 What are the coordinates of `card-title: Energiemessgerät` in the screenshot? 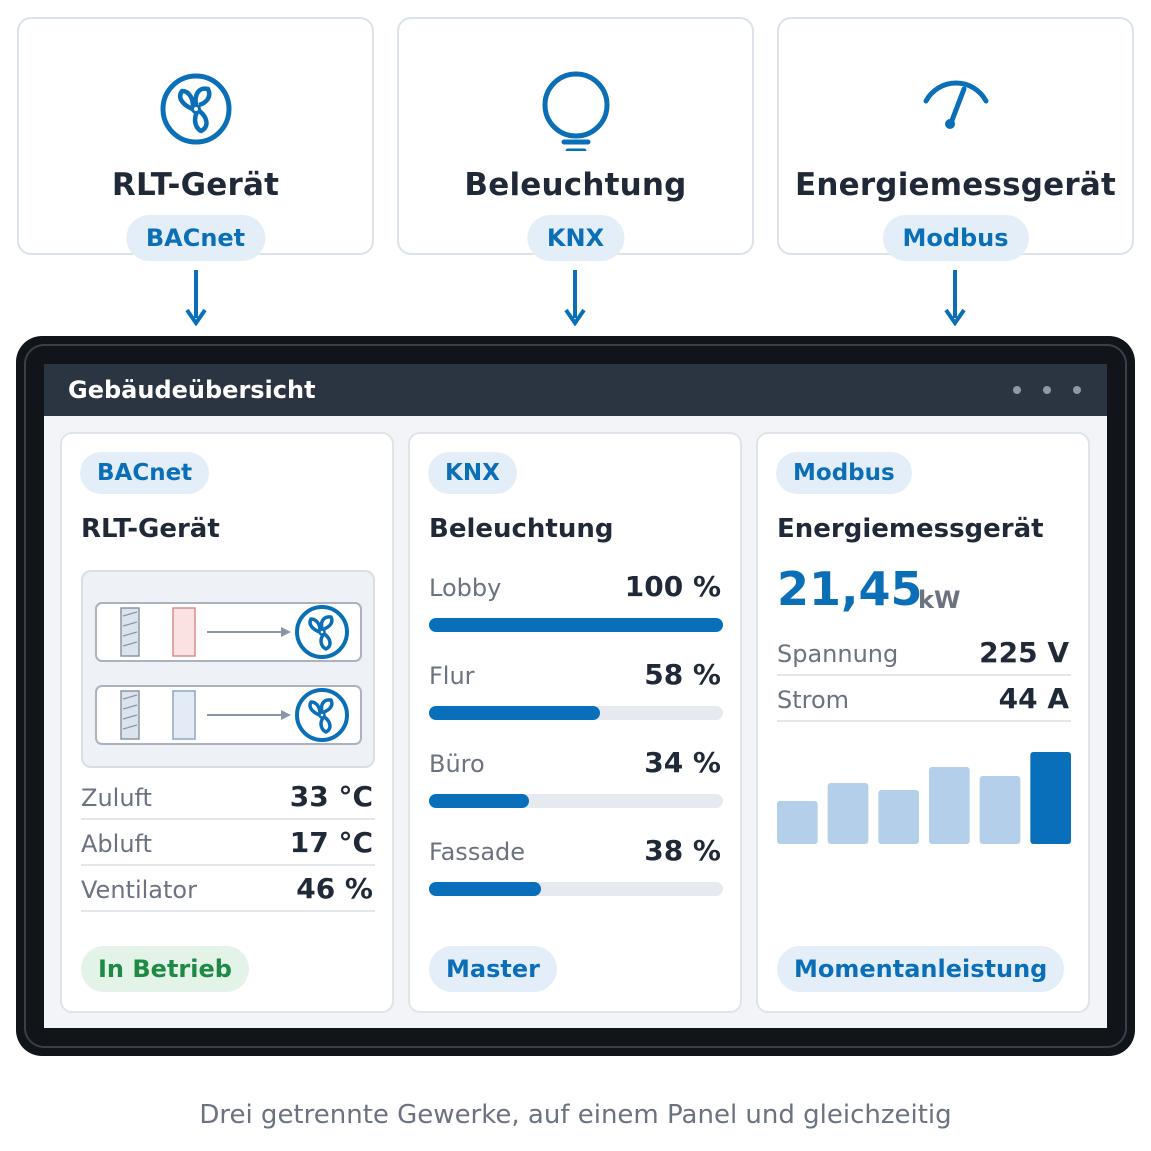 It's located at (910, 529).